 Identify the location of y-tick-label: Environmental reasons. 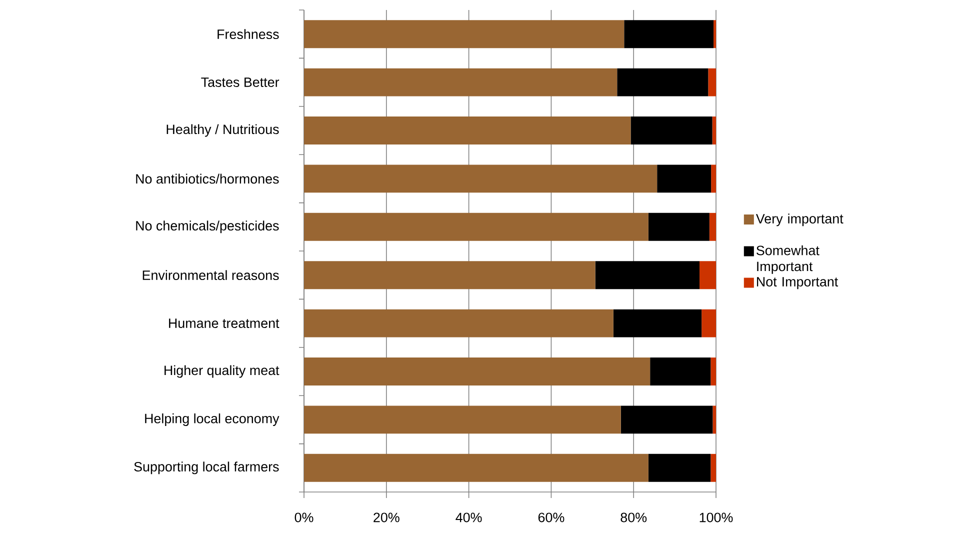
(210, 275).